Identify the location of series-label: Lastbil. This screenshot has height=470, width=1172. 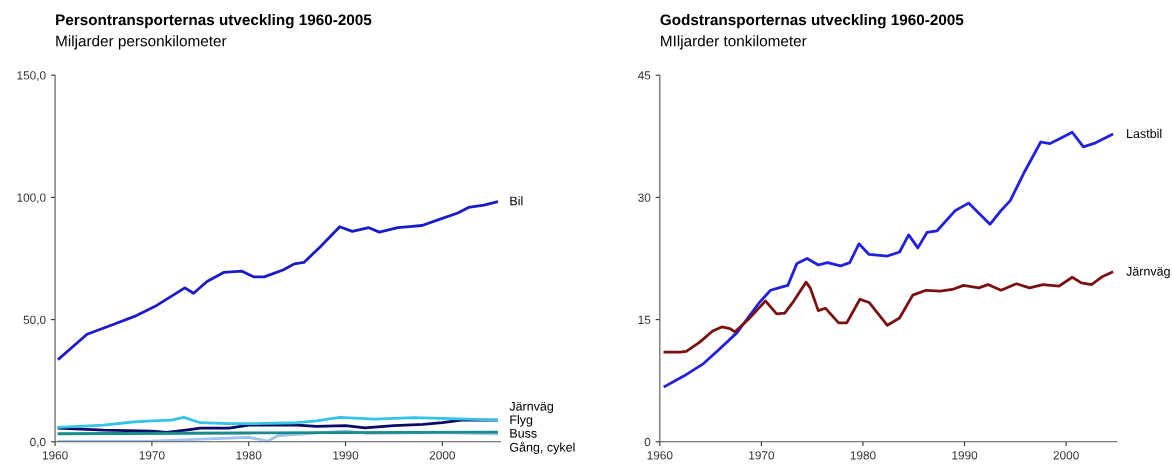
(1144, 133).